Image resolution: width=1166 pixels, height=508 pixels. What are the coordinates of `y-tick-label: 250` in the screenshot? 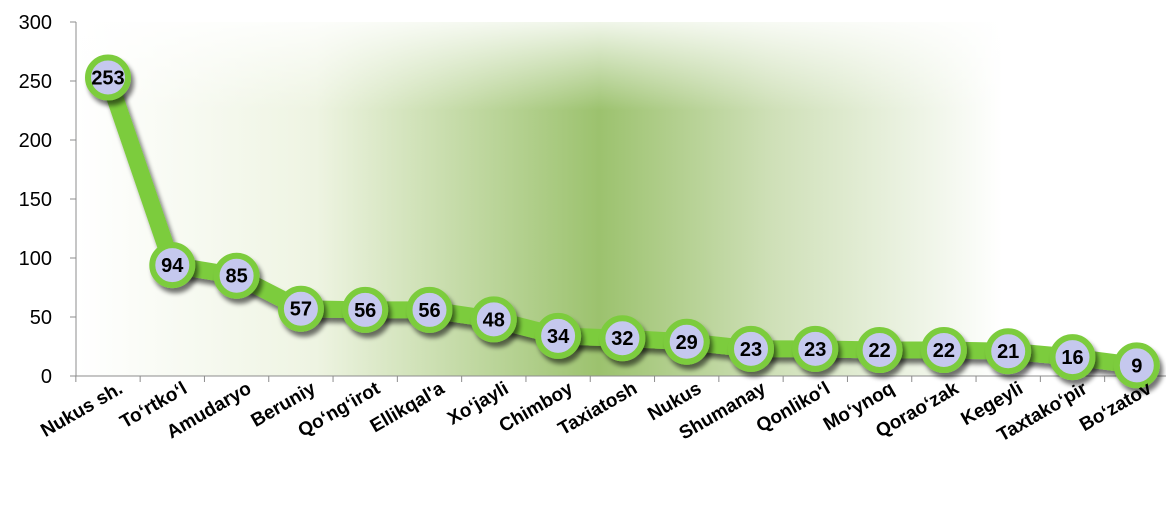 It's located at (35, 82).